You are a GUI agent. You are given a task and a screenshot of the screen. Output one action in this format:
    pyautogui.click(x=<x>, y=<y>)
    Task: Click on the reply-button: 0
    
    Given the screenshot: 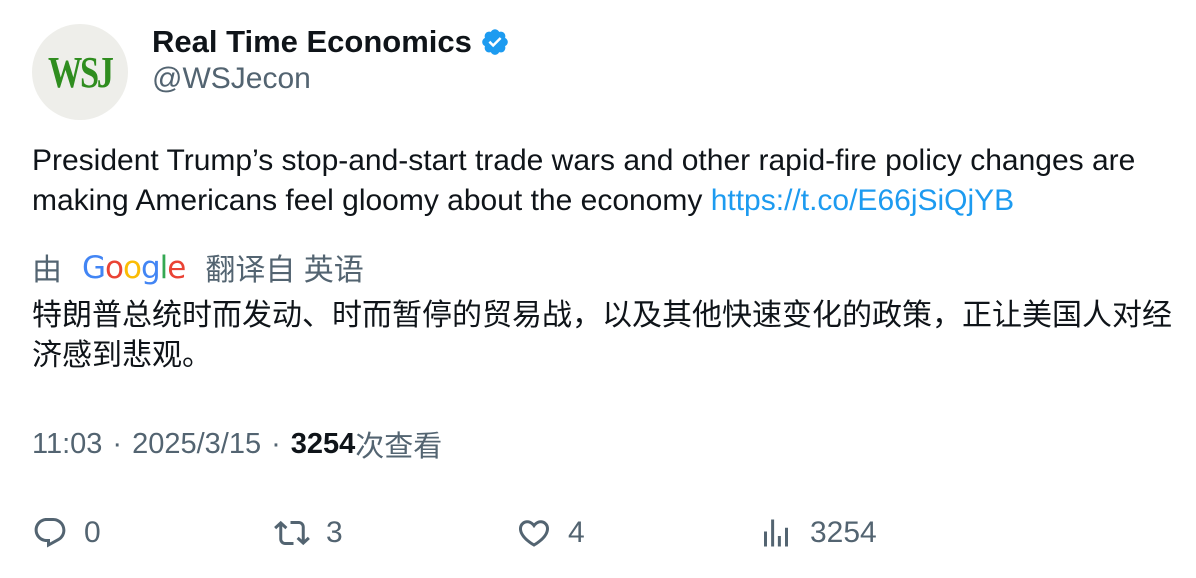 What is the action you would take?
    pyautogui.click(x=66, y=533)
    